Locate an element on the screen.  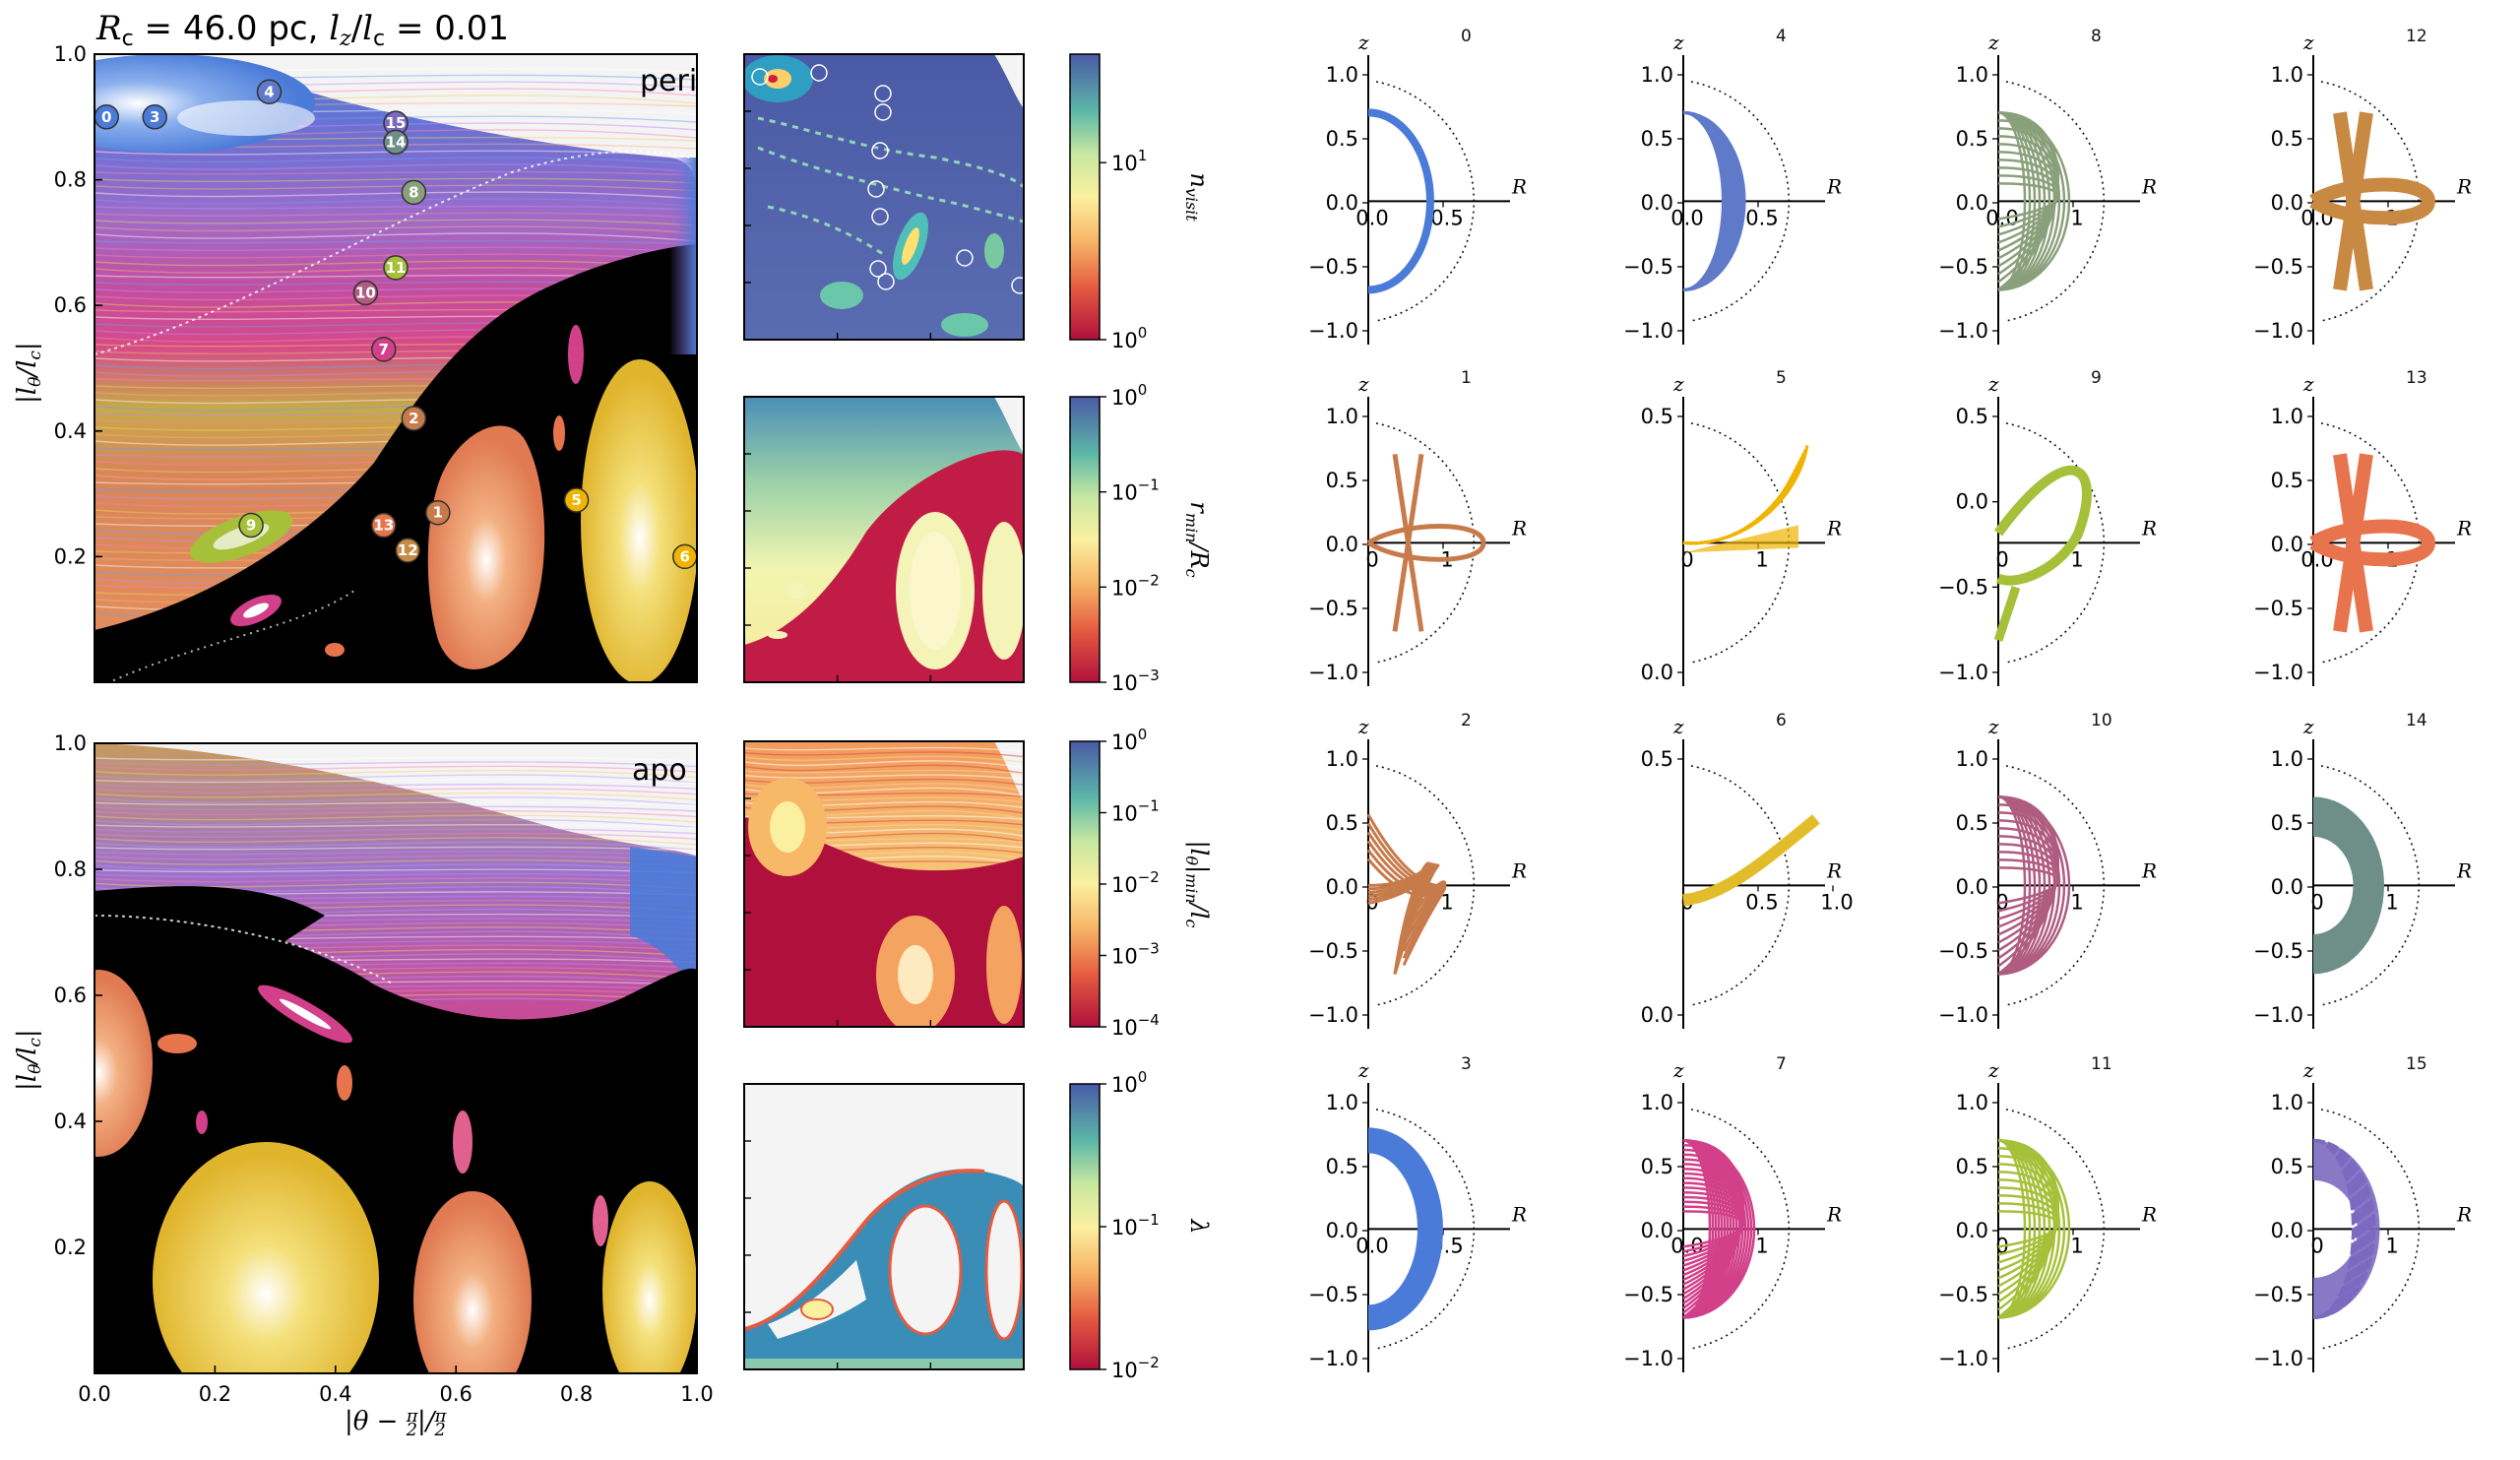
orbit-panel-3: z 3R1.00.50.0−0.5−1.00.0 0.5 is located at coordinates (1417, 1213).